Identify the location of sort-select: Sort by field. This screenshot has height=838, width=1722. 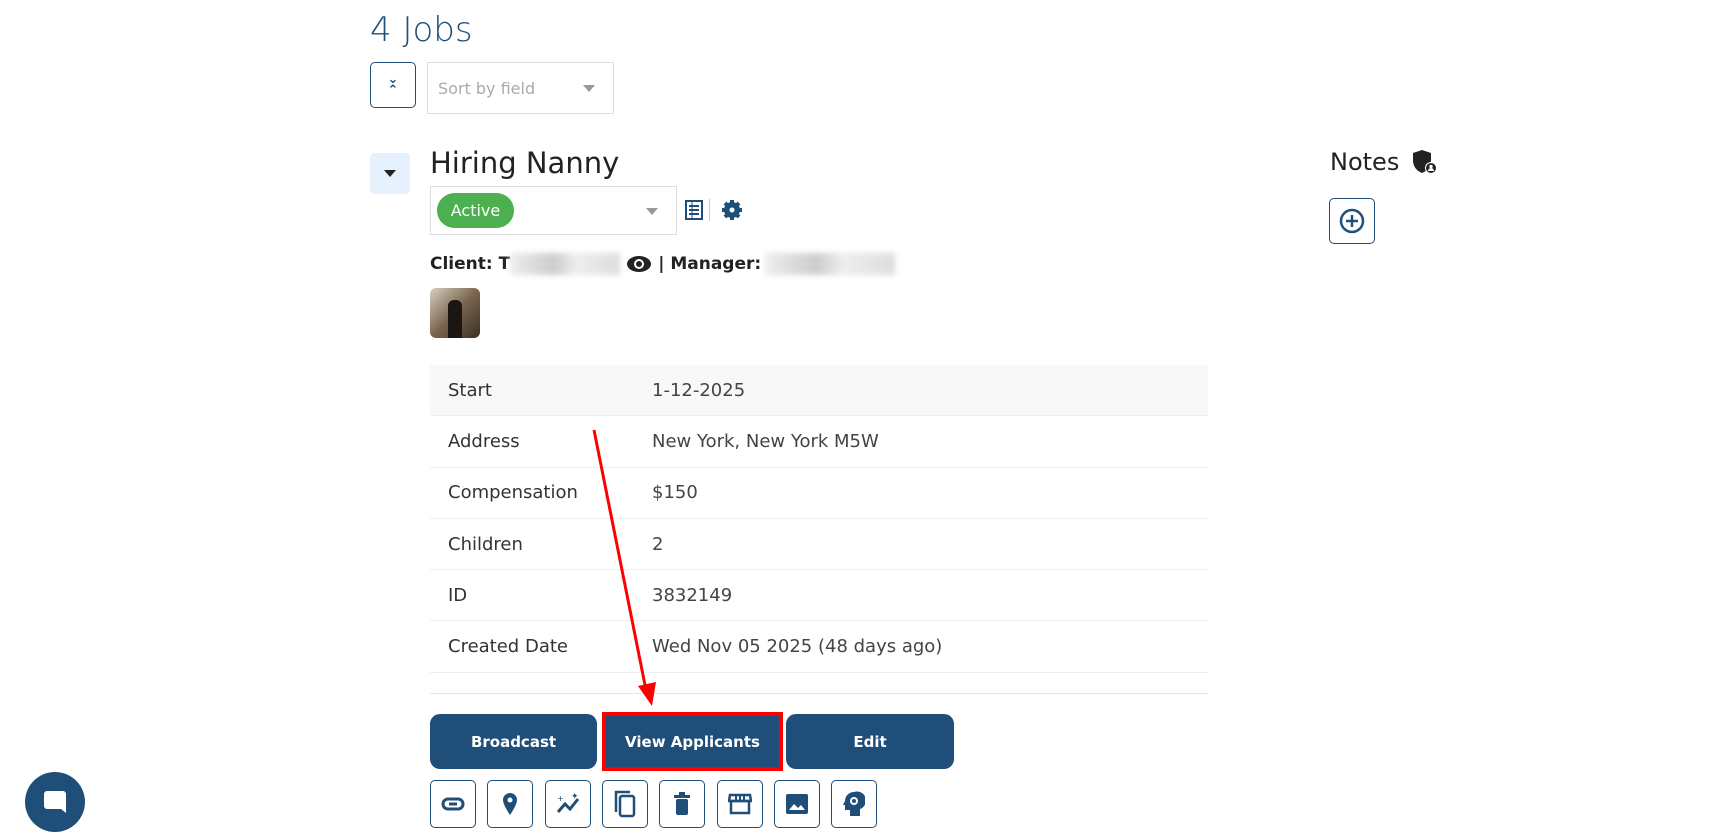
(520, 88).